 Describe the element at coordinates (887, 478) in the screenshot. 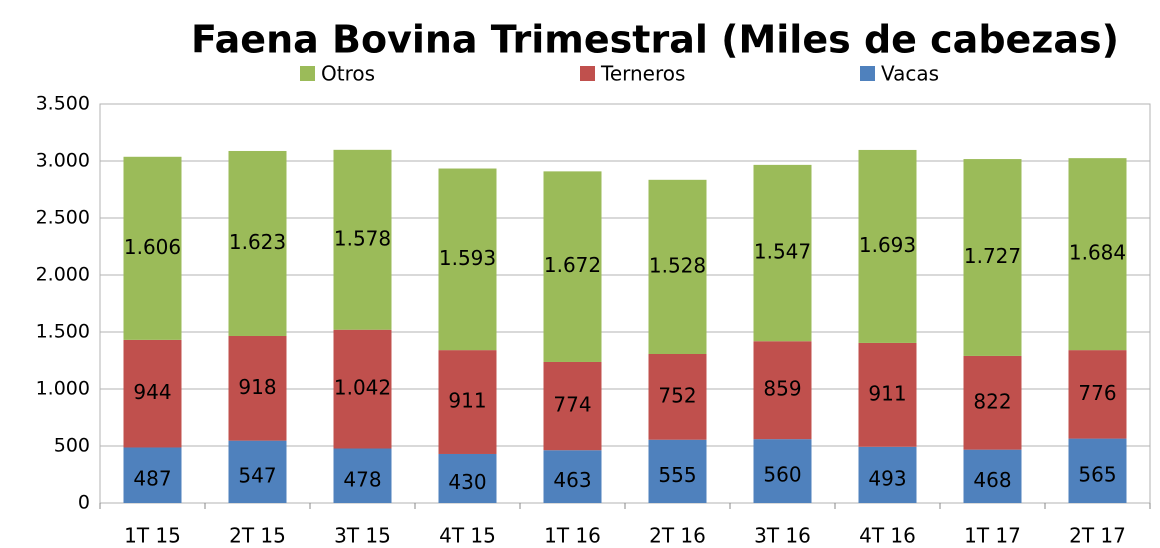

I see `data-label: 493` at that location.